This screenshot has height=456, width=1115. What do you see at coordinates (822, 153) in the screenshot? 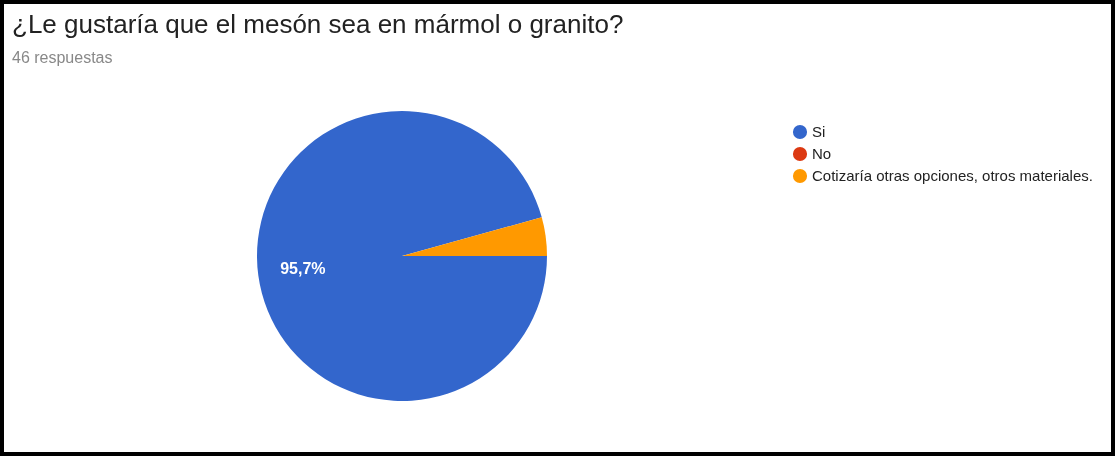
I see `legend-label: No` at bounding box center [822, 153].